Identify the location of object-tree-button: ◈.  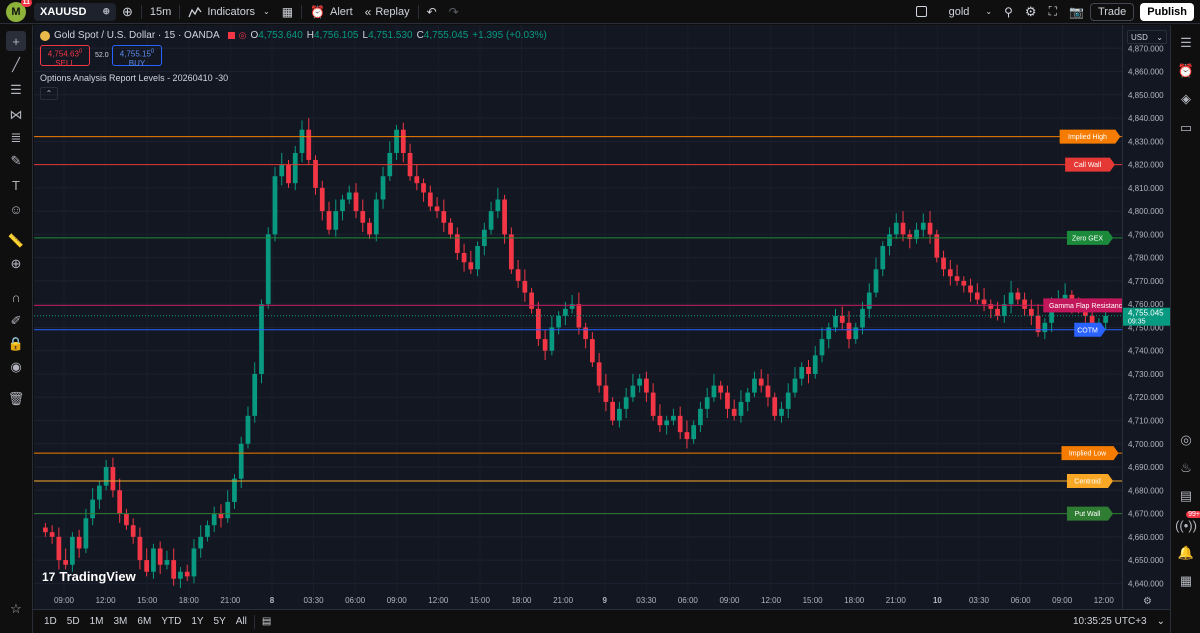
(1186, 99).